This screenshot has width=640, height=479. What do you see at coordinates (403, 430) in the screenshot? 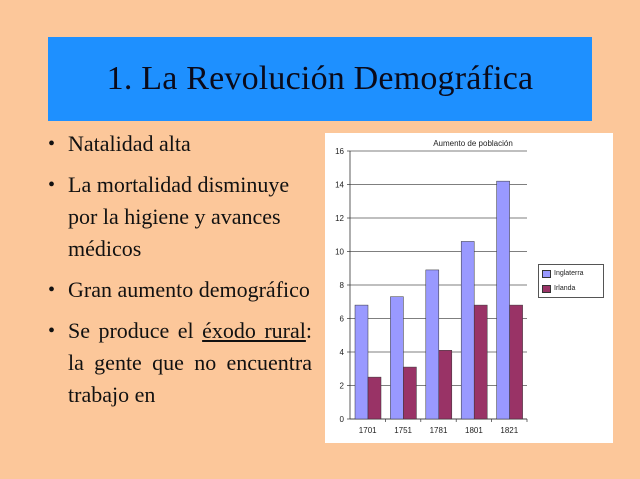
I see `x-tick-label: 1751` at bounding box center [403, 430].